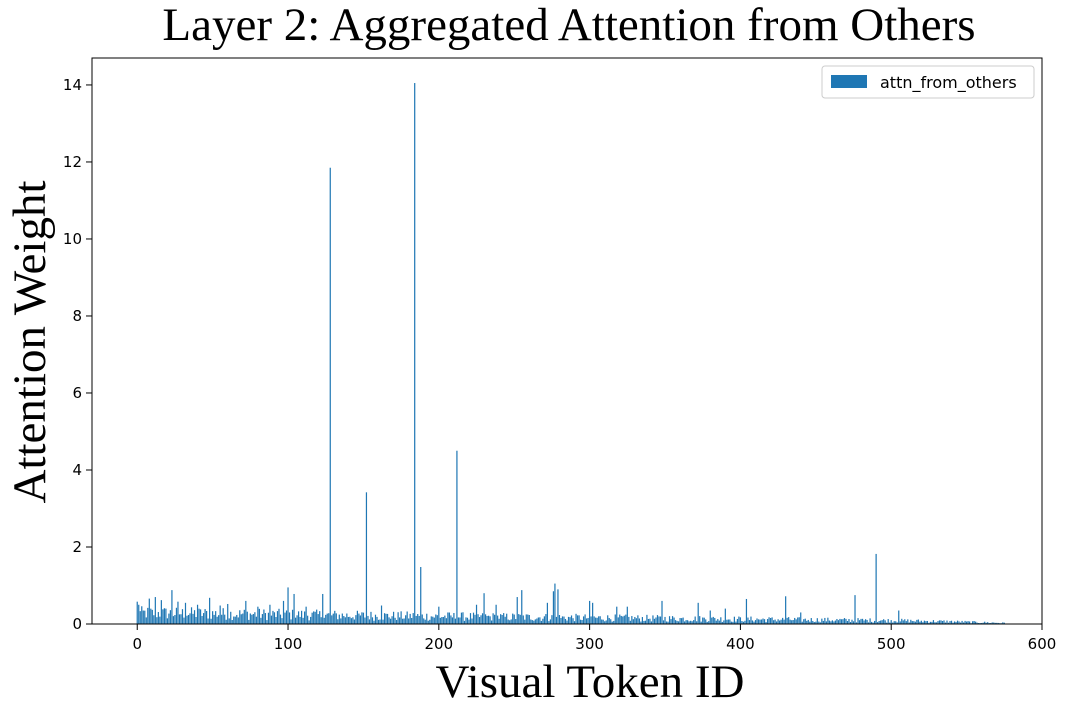 This screenshot has width=1075, height=702. Describe the element at coordinates (928, 82) in the screenshot. I see `legend-box` at that location.